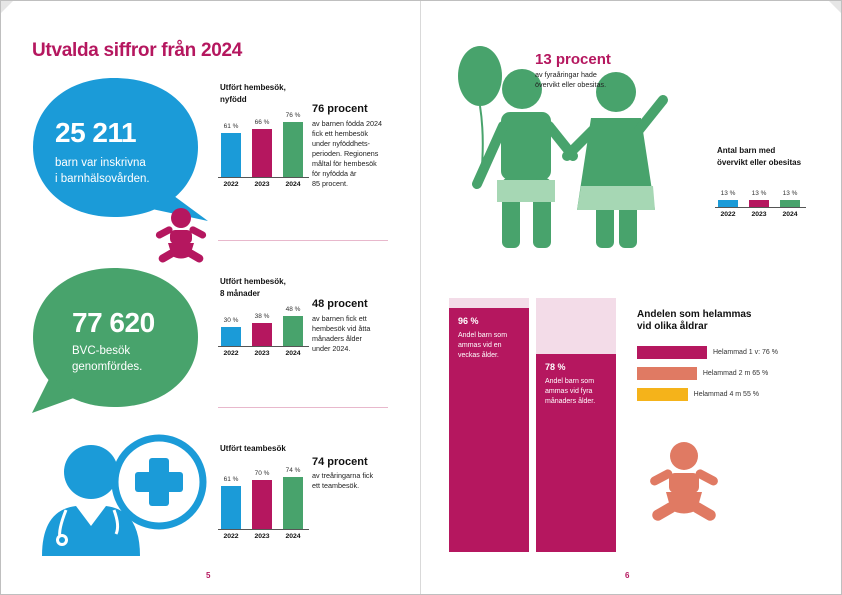  Describe the element at coordinates (627, 575) in the screenshot. I see `page-number: 6` at that location.